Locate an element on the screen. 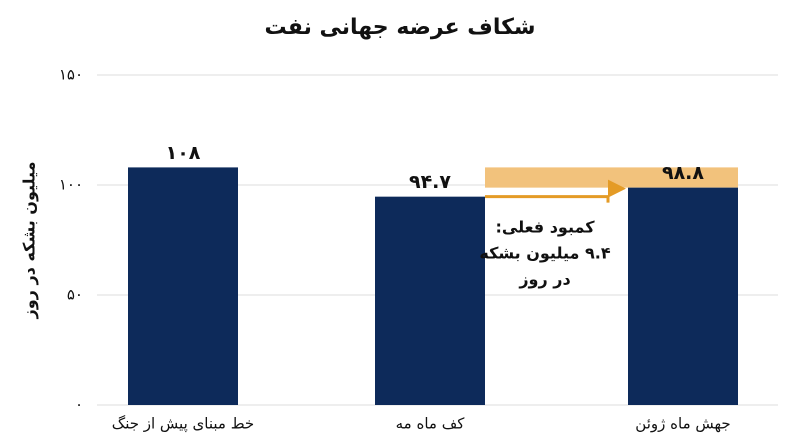 This screenshot has width=800, height=447. y-tick-label: ۰ is located at coordinates (79, 405).